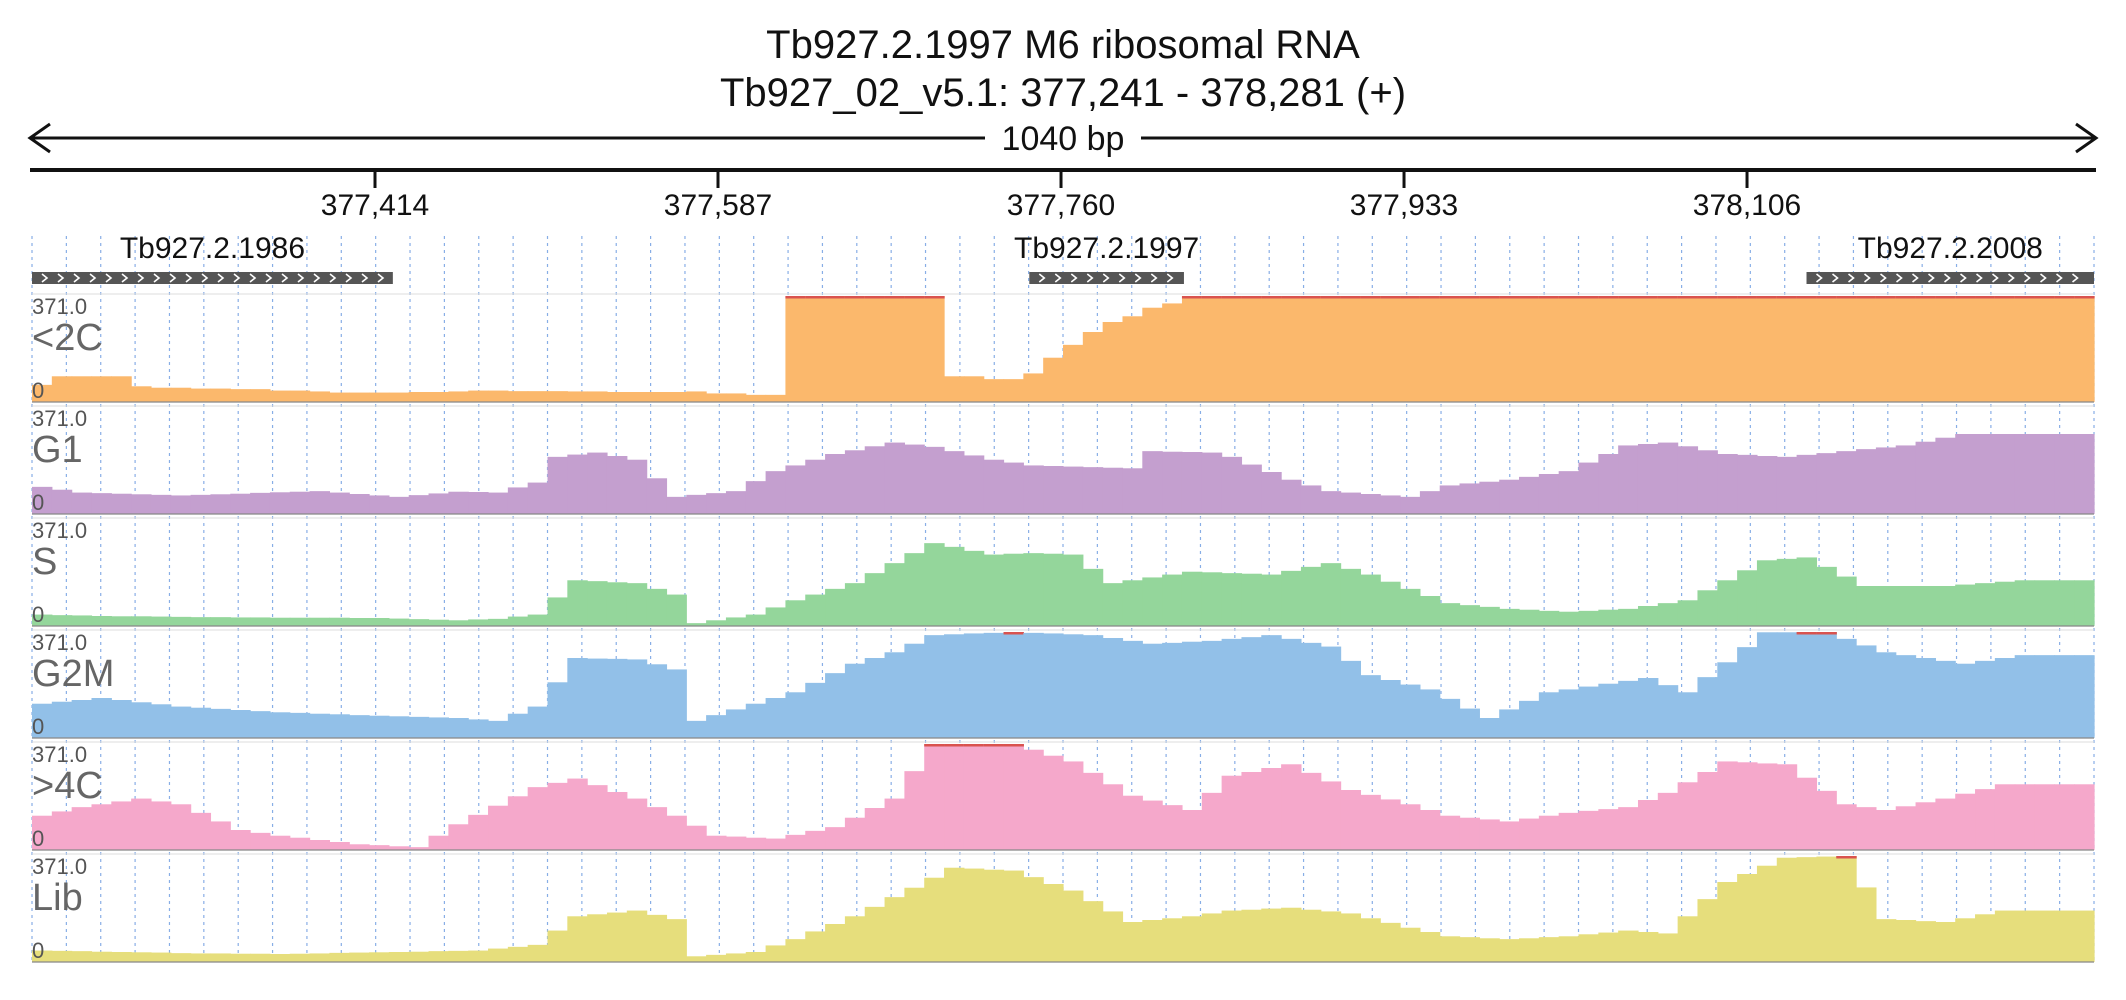  I want to click on track-name-label: Lib, so click(57, 898).